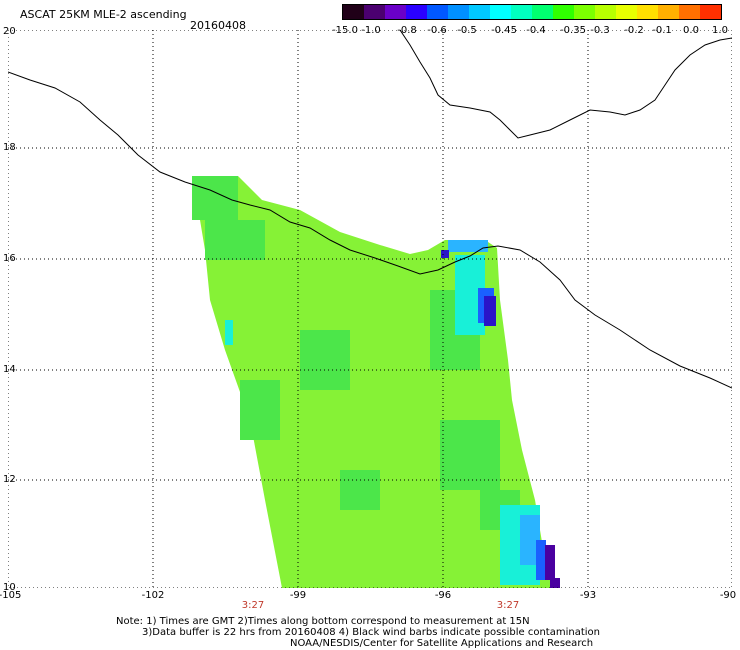 Image resolution: width=740 pixels, height=650 pixels. Describe the element at coordinates (634, 30) in the screenshot. I see `colorbar-label: -0.2` at that location.